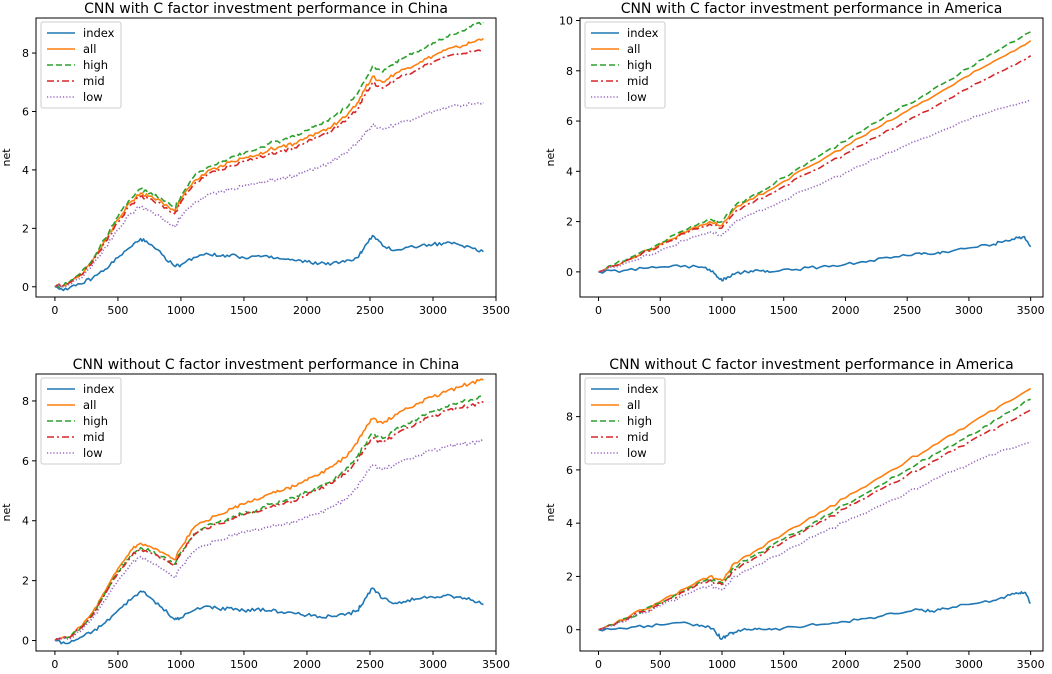 The image size is (1052, 674). Describe the element at coordinates (566, 21) in the screenshot. I see `y-tick-label: 10` at that location.